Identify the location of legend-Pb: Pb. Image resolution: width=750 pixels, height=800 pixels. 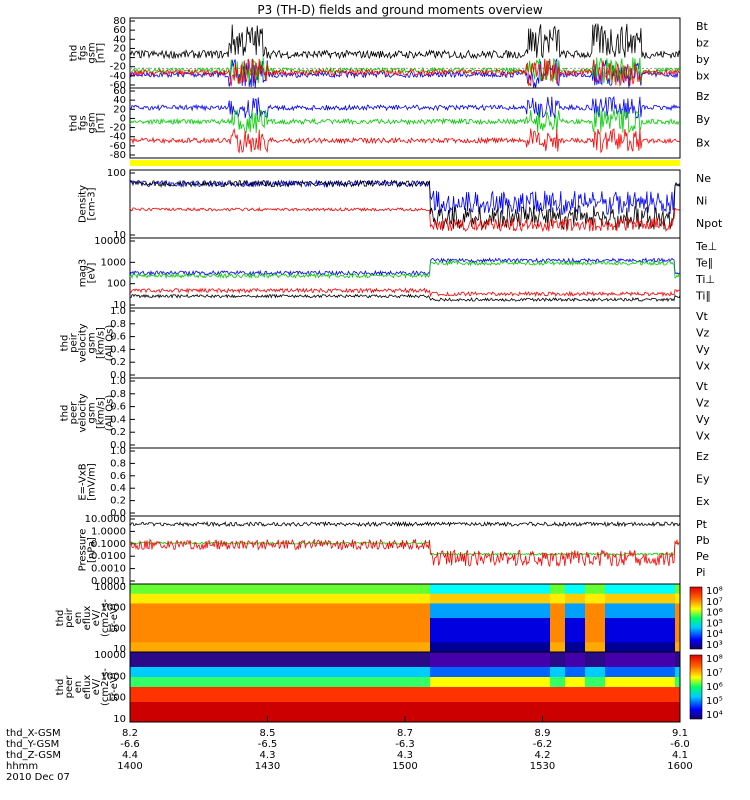
(703, 540).